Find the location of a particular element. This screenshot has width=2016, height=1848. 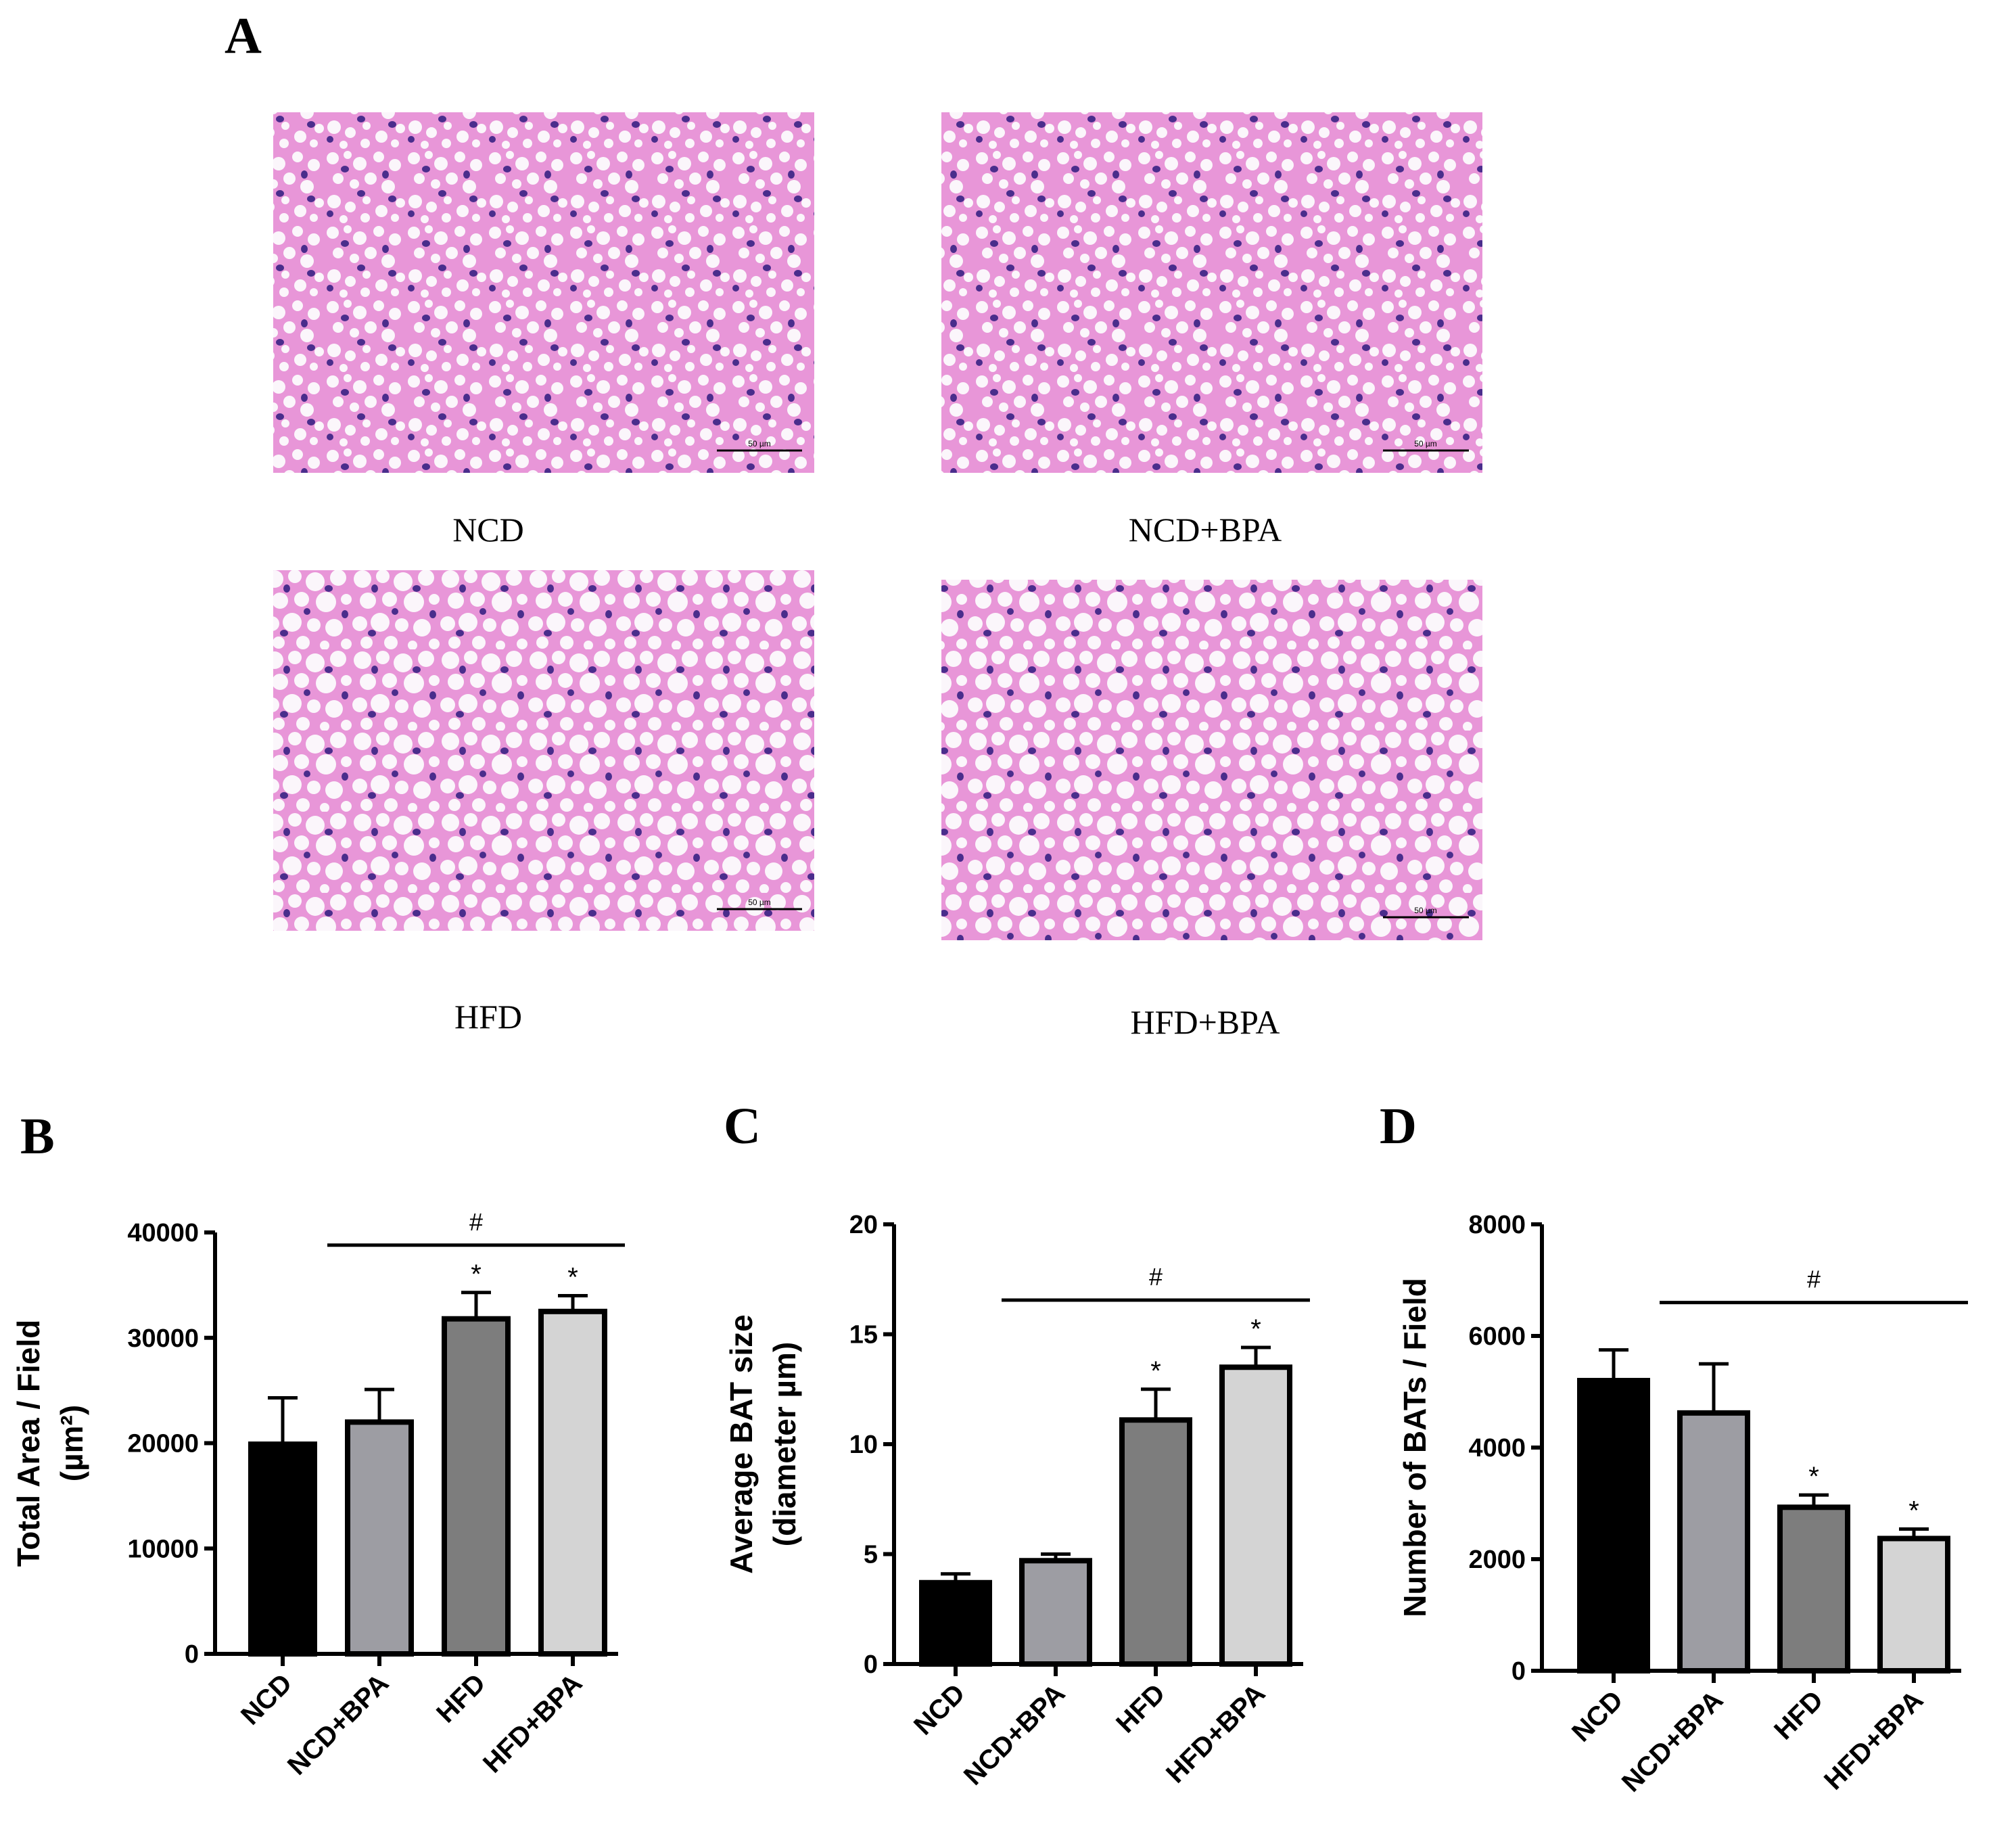

y-tick-label: 2000 is located at coordinates (1497, 1560).